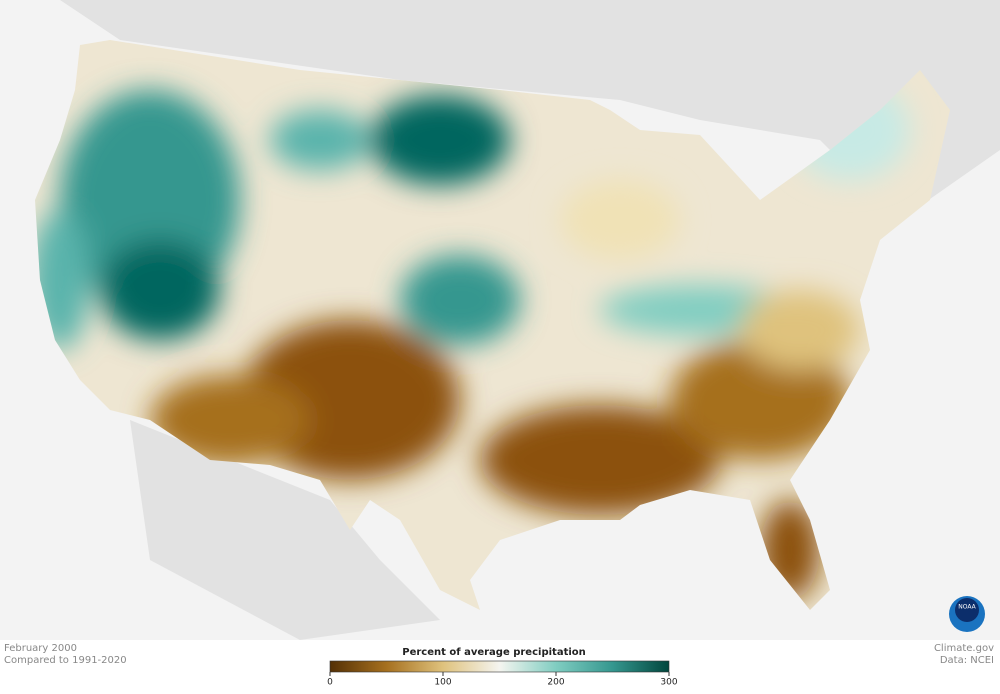 The height and width of the screenshot is (694, 1000). What do you see at coordinates (442, 683) in the screenshot?
I see `legend-tick-label: 100` at bounding box center [442, 683].